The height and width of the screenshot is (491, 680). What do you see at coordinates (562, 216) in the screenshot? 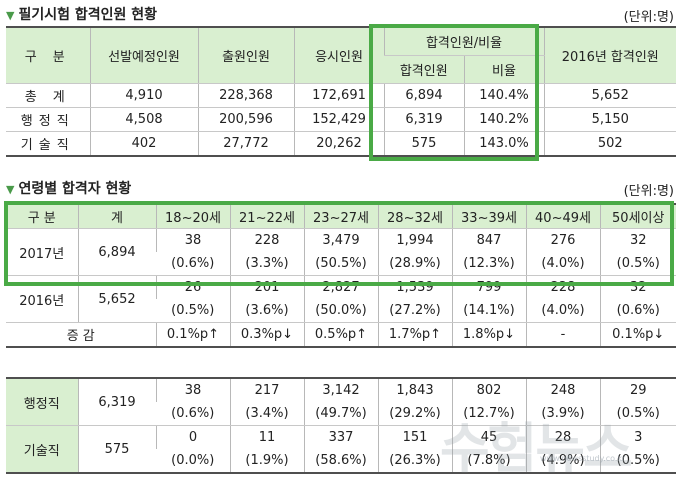
I see `age-header-40-49: 40~49세` at bounding box center [562, 216].